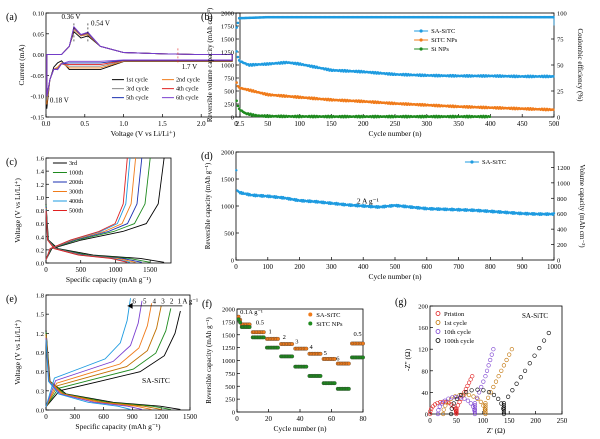  I want to click on y-tick-label: 80, so click(425, 371).